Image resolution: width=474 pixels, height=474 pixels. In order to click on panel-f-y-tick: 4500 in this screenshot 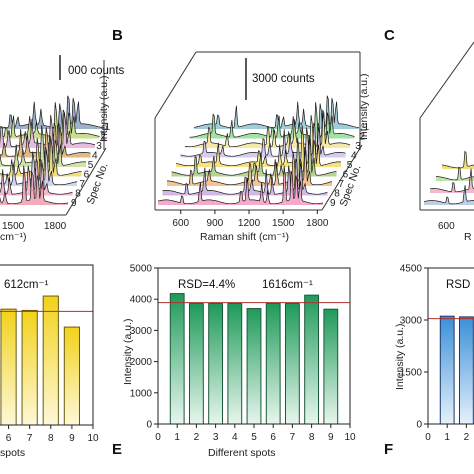, I will do `click(411, 269)`.